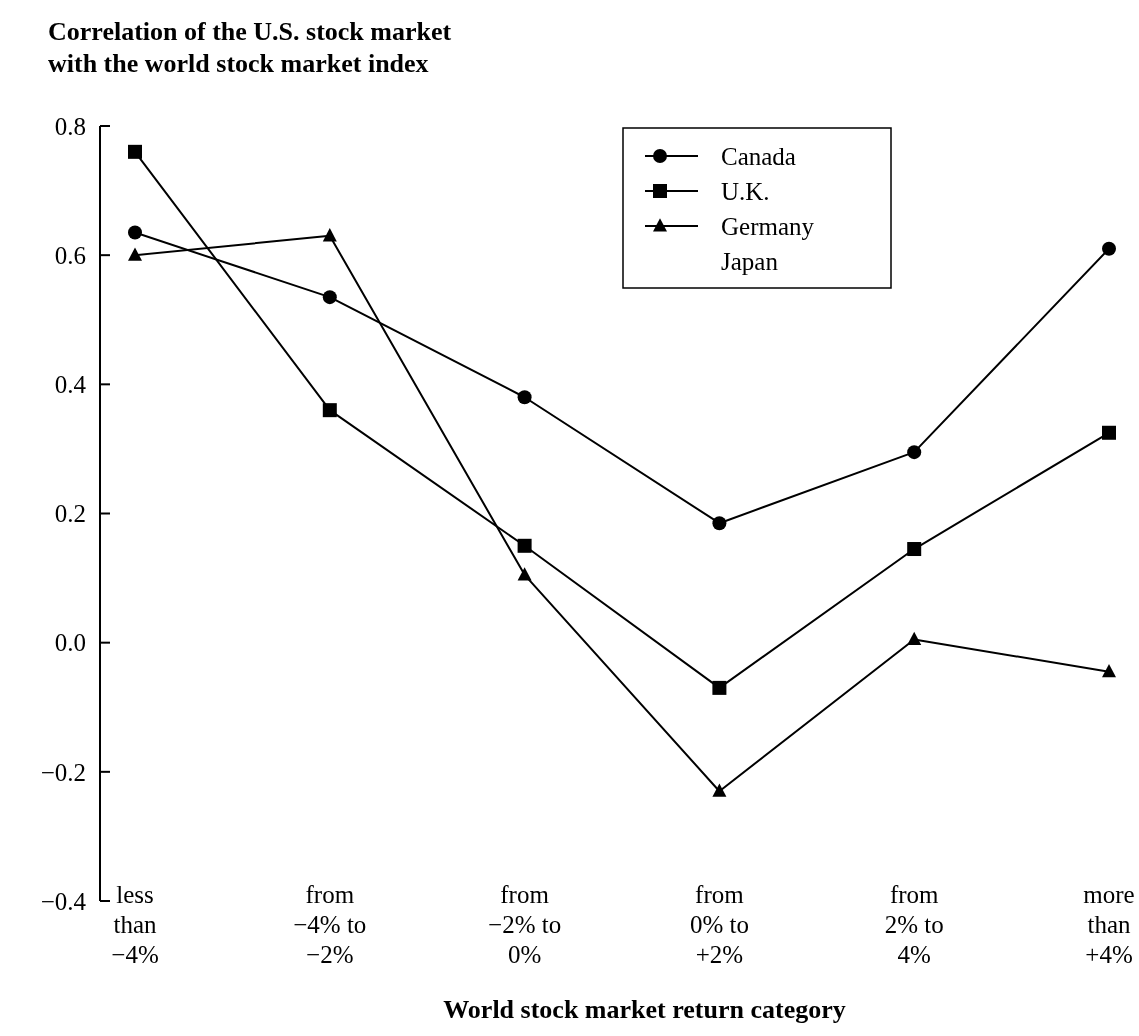 The width and height of the screenshot is (1139, 1036). I want to click on x-tick-label: from 0% to +2%, so click(719, 924).